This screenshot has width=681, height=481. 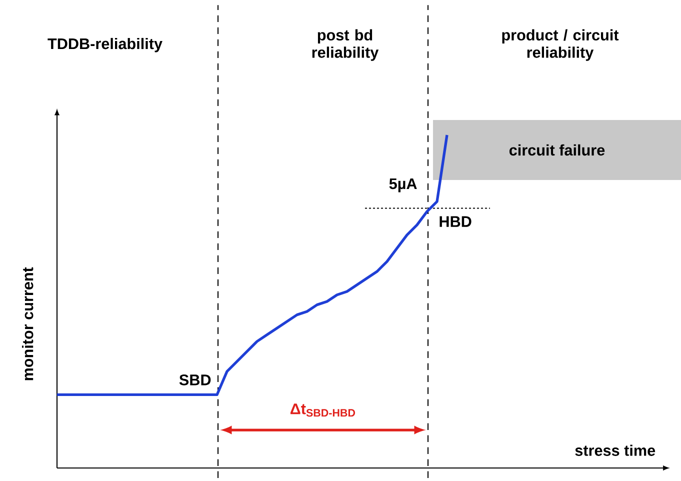 I want to click on annotation: 5µA, so click(x=403, y=185).